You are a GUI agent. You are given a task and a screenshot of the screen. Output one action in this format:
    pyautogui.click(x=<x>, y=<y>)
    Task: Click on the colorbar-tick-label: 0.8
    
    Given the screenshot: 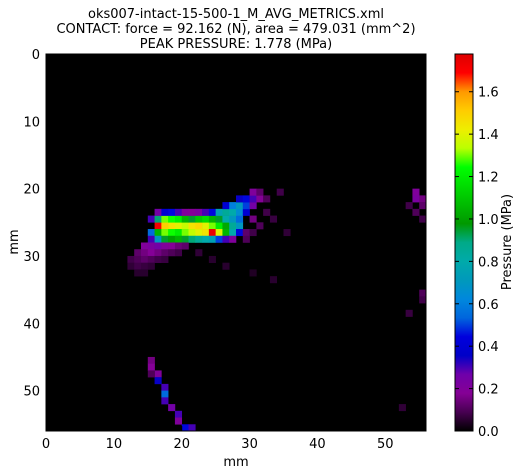 What is the action you would take?
    pyautogui.click(x=488, y=262)
    